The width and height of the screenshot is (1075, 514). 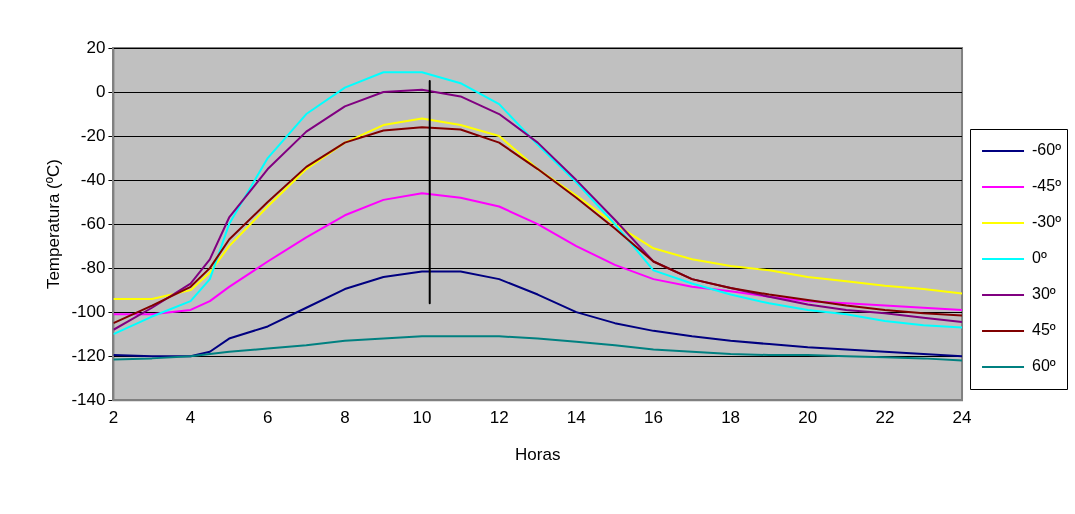 I want to click on legend-label: -45º, so click(x=1047, y=186).